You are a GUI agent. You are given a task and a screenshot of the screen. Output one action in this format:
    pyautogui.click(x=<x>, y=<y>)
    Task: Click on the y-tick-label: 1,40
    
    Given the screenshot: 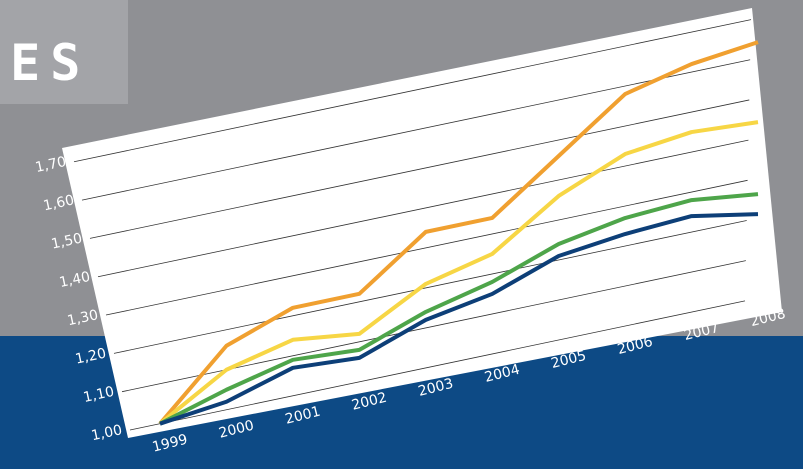 What is the action you would take?
    pyautogui.click(x=75, y=280)
    